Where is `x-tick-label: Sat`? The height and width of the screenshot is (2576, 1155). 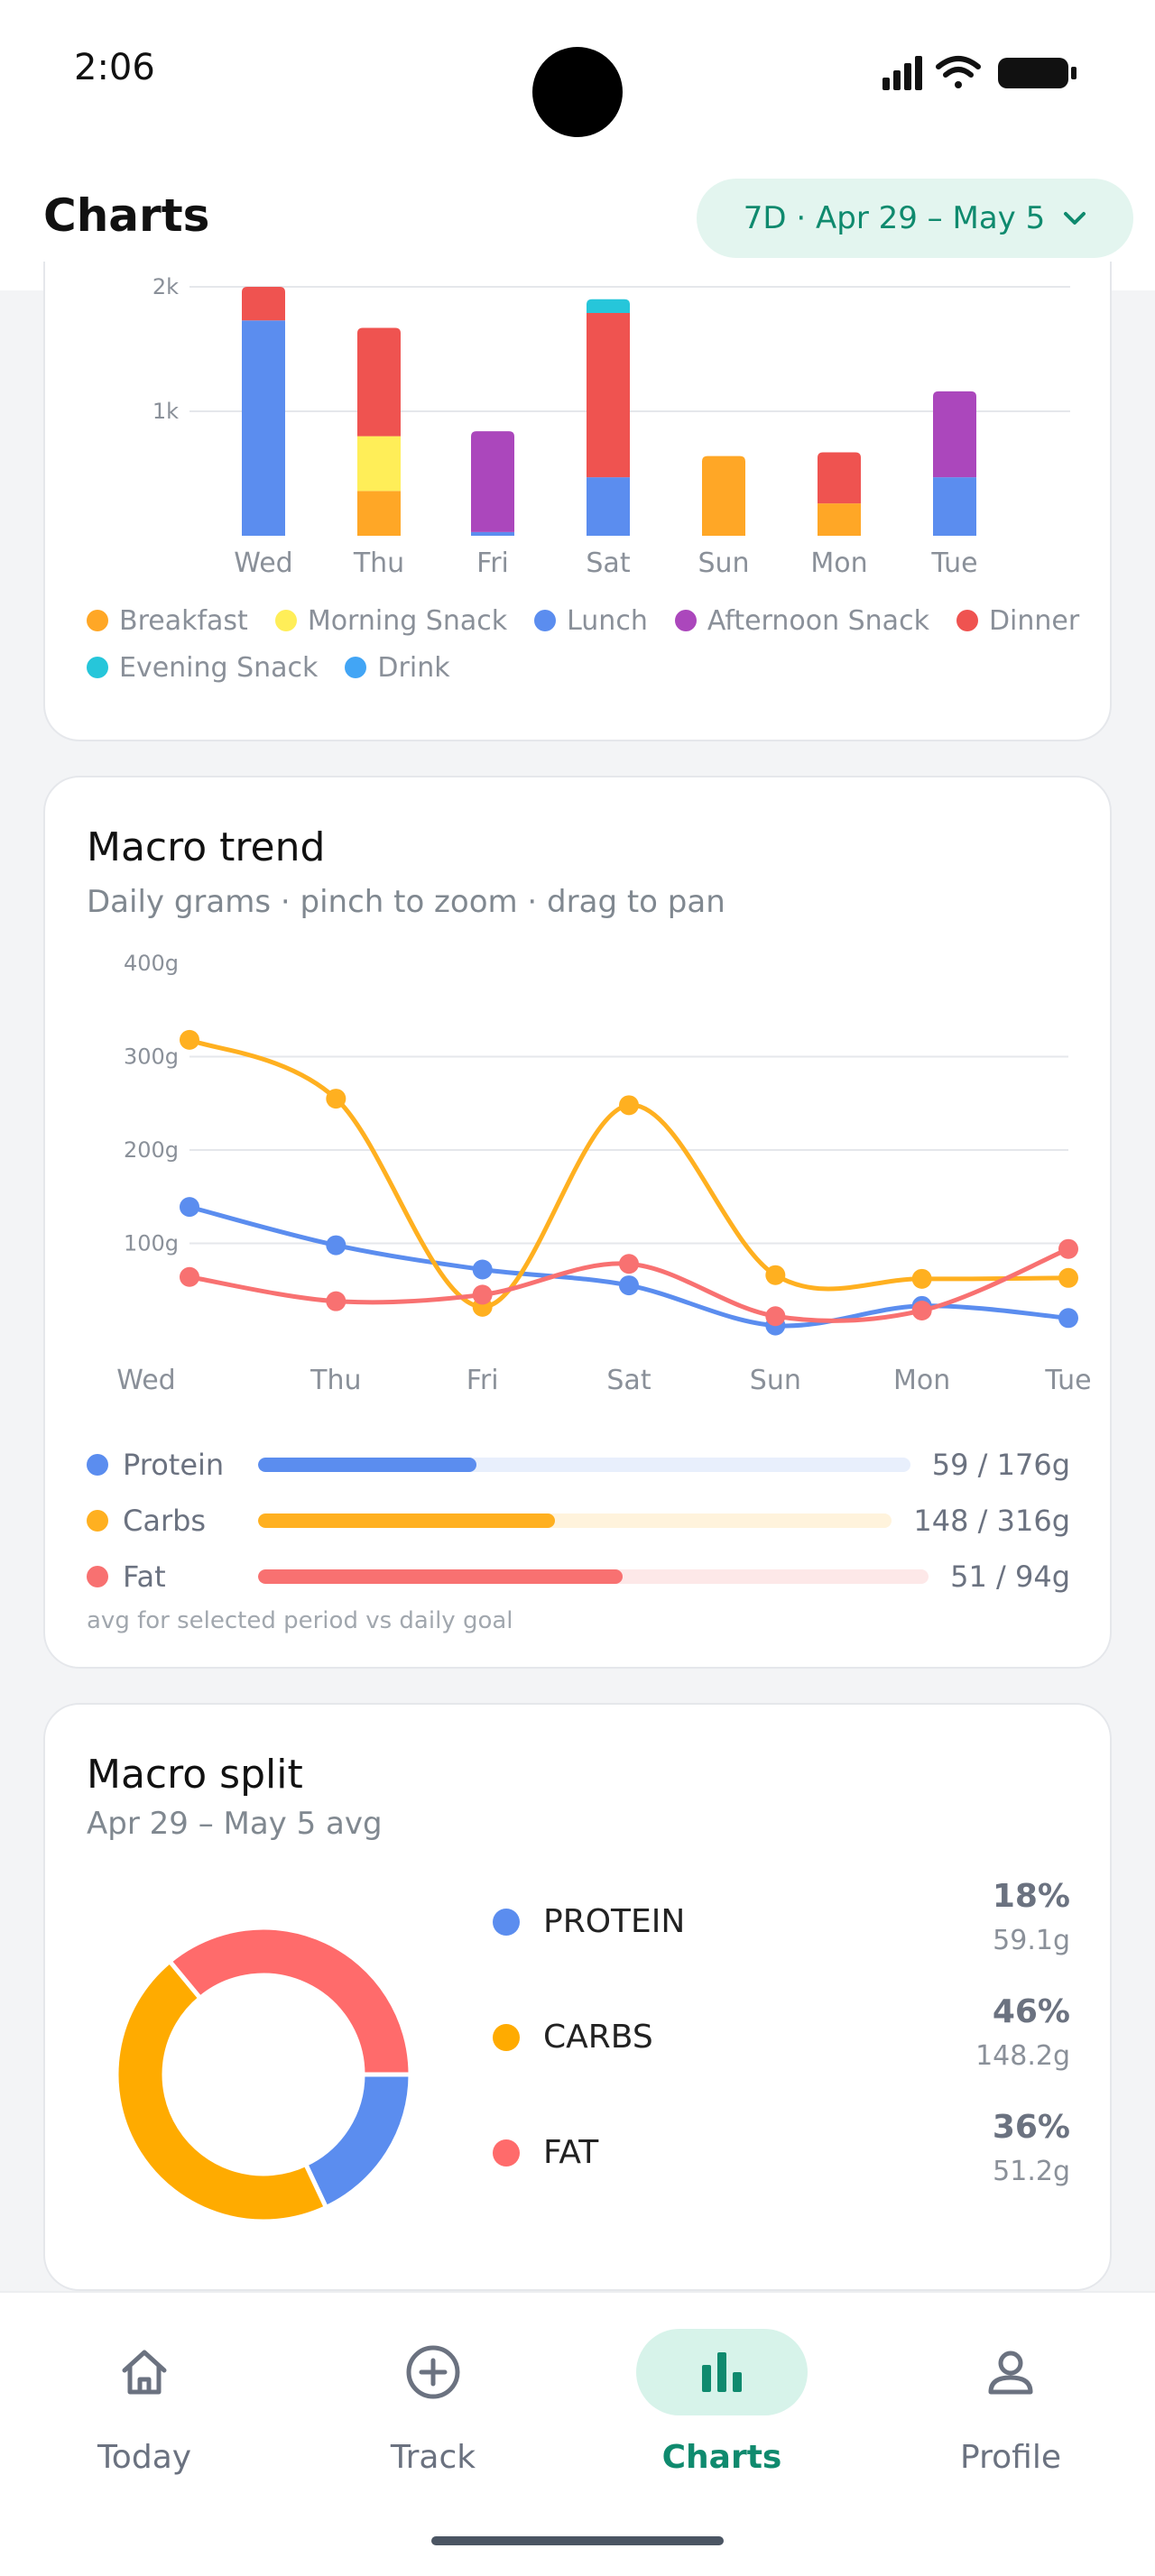
x-tick-label: Sat is located at coordinates (608, 562).